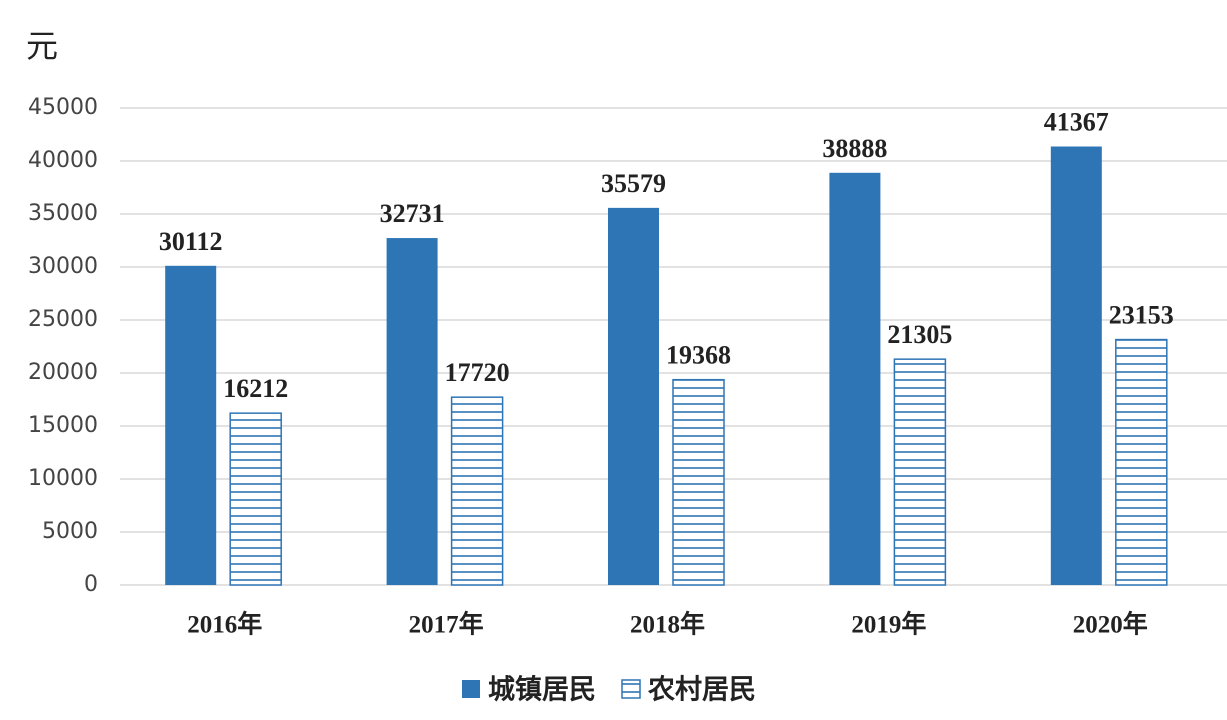  What do you see at coordinates (412, 213) in the screenshot?
I see `value-label: 32731` at bounding box center [412, 213].